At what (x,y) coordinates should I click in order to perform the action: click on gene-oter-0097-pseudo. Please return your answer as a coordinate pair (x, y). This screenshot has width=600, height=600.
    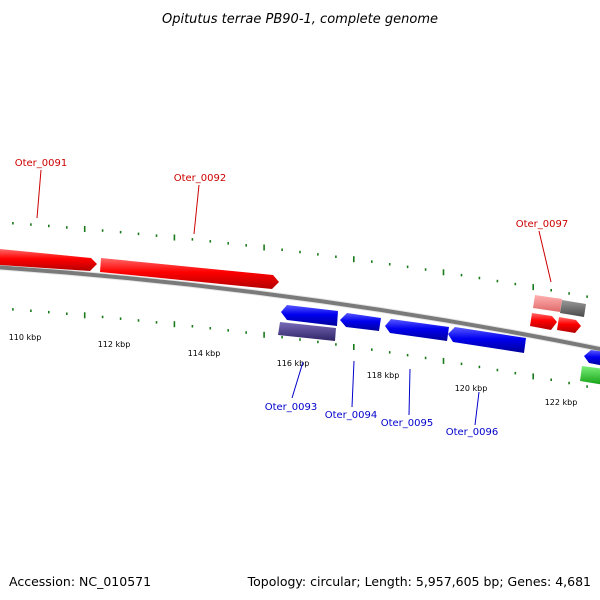
    Looking at the image, I should click on (547, 303).